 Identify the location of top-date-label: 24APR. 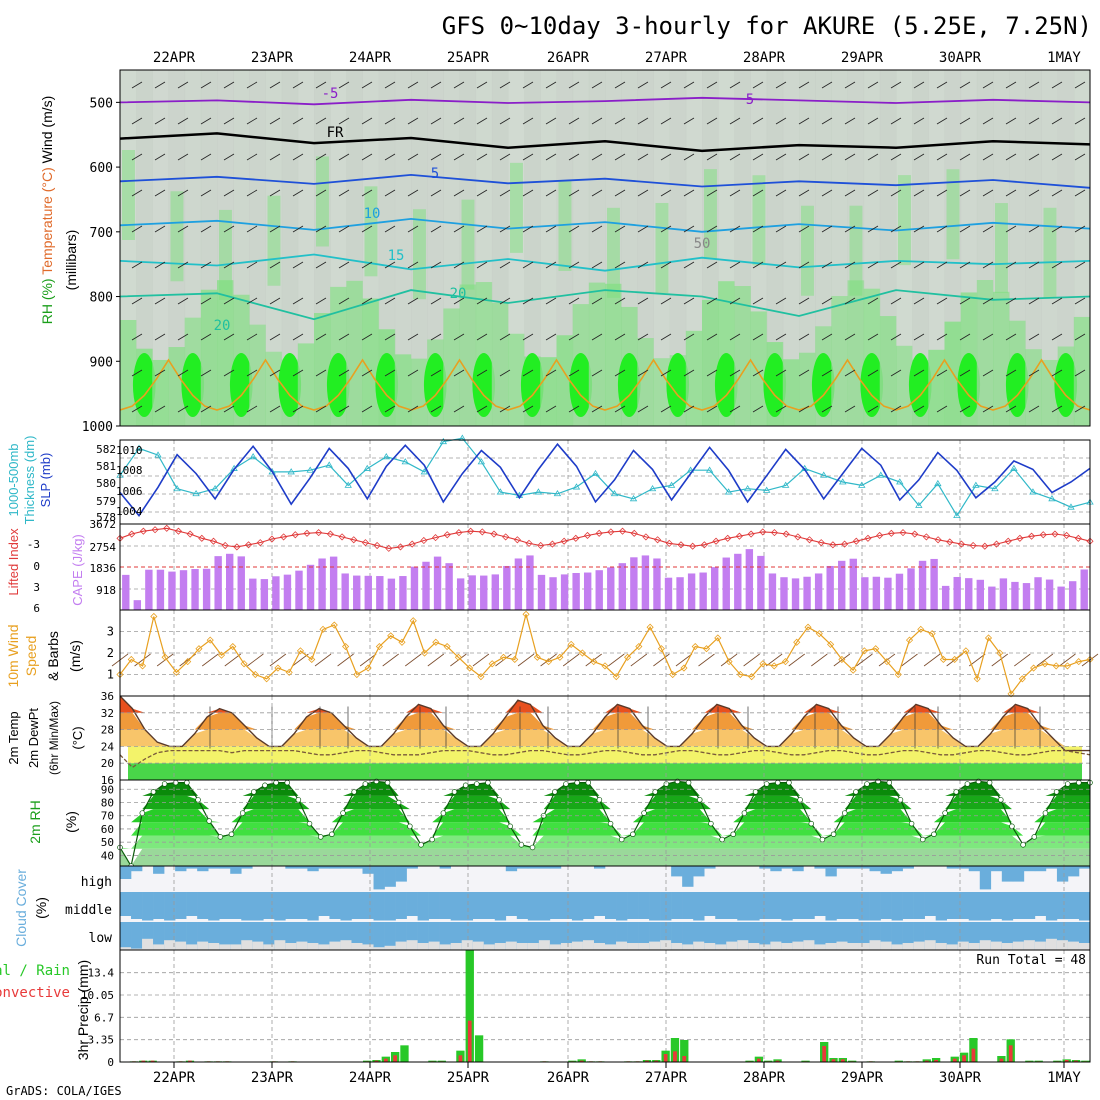
(370, 58).